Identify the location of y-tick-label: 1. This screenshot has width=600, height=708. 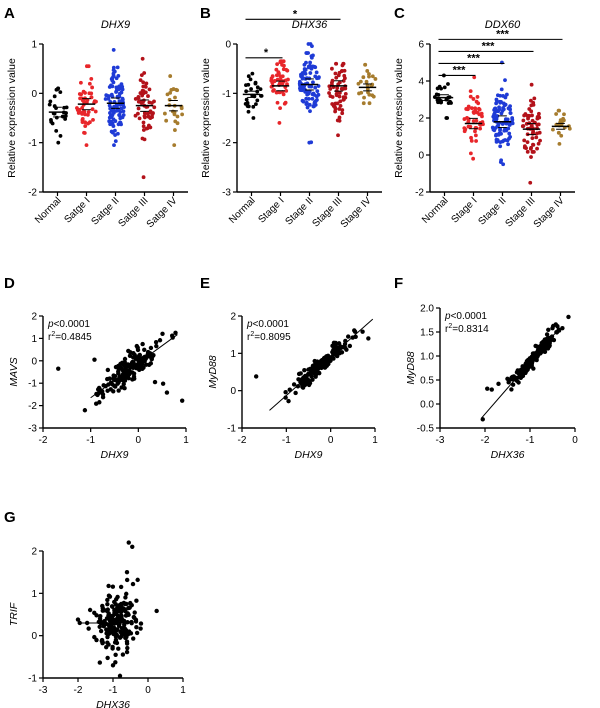
(233, 354).